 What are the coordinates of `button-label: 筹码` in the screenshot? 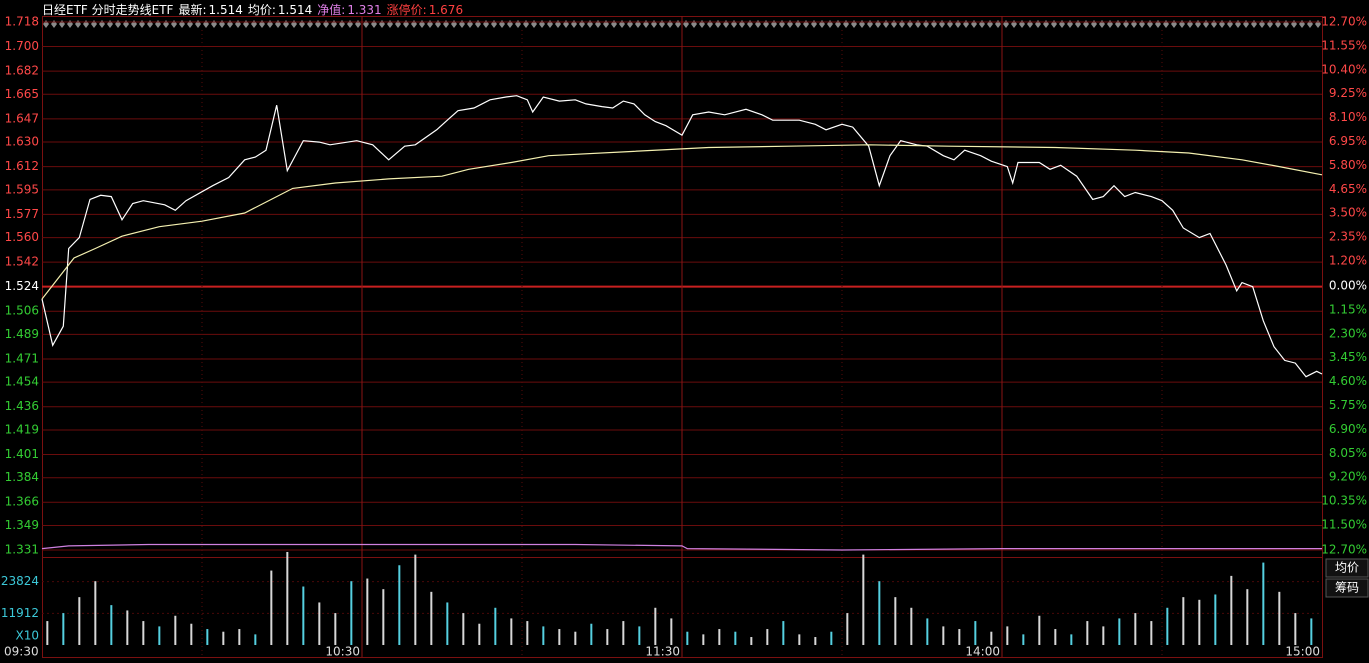 It's located at (1347, 588).